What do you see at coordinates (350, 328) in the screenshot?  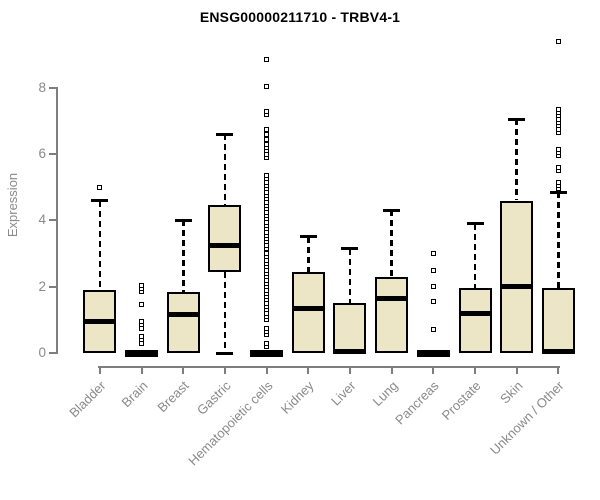 I see `box-liver` at bounding box center [350, 328].